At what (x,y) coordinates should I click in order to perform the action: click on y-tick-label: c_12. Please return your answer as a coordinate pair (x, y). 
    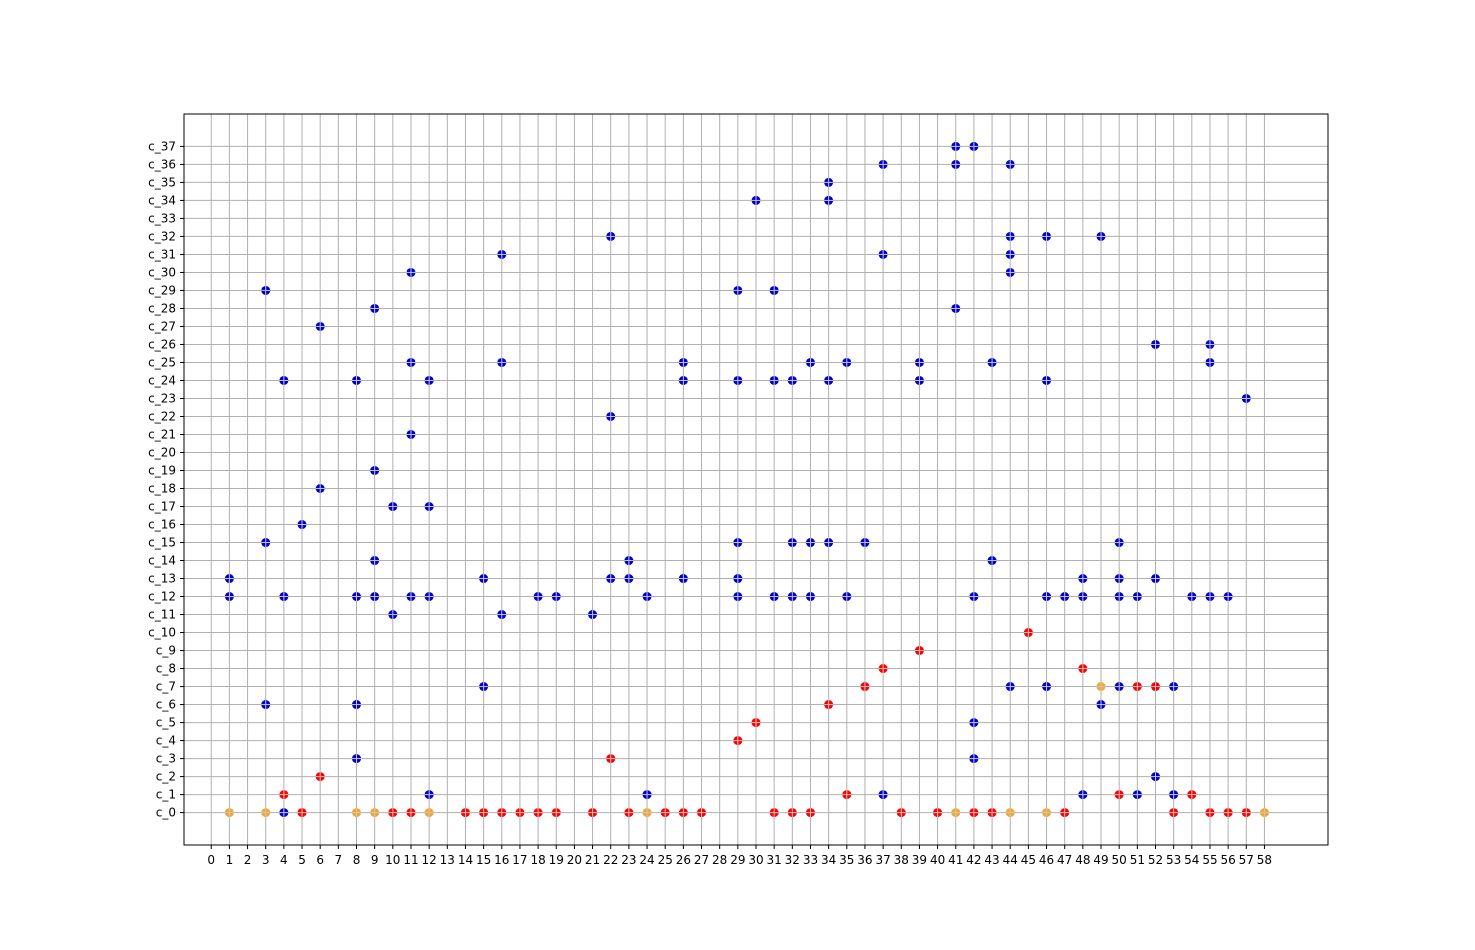
    Looking at the image, I should click on (162, 597).